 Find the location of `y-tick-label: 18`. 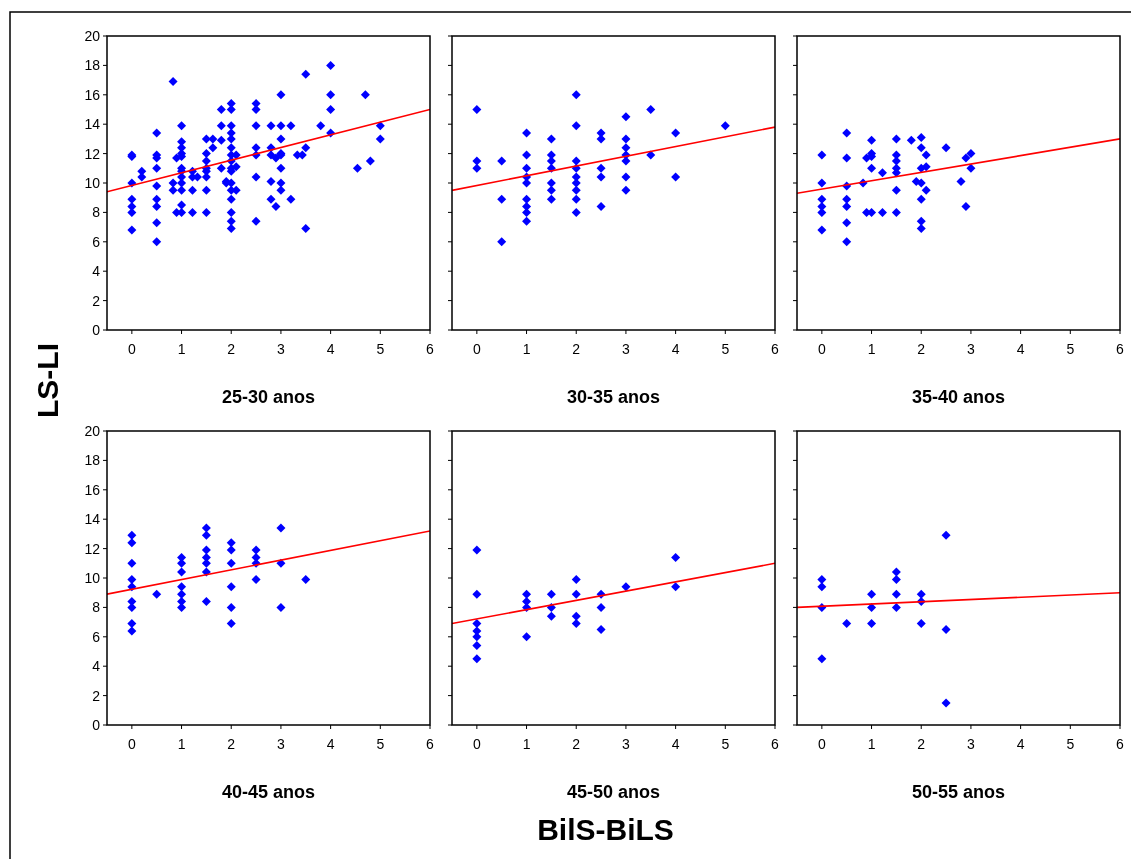

y-tick-label: 18 is located at coordinates (92, 460).